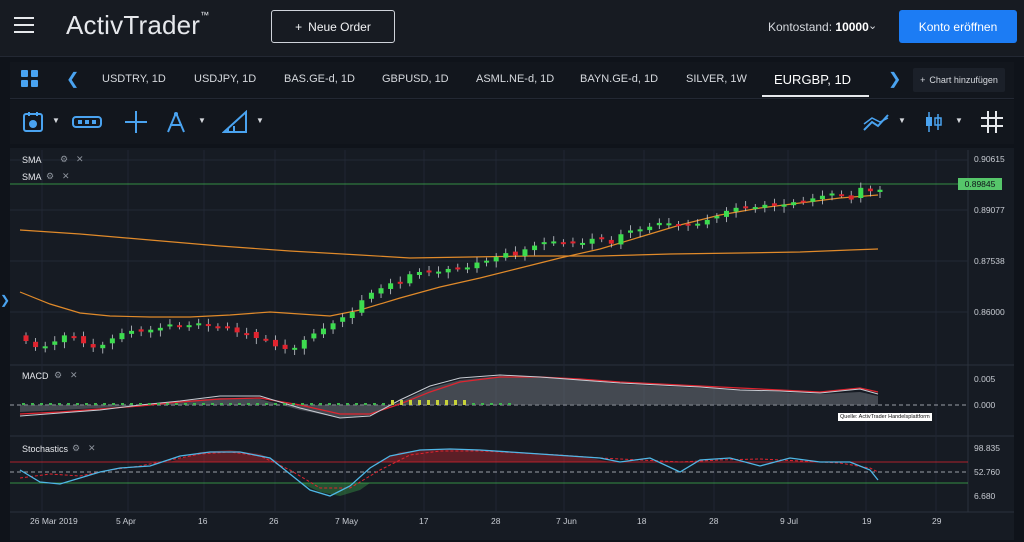 The height and width of the screenshot is (542, 1024). What do you see at coordinates (5, 300) in the screenshot?
I see `chevron-left-icon: ❯` at bounding box center [5, 300].